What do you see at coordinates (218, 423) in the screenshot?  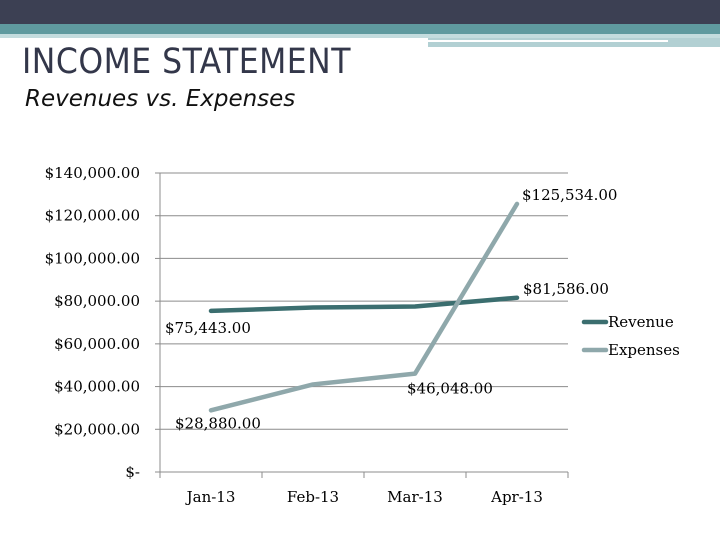 I see `data-label-expenses: $28,880.00` at bounding box center [218, 423].